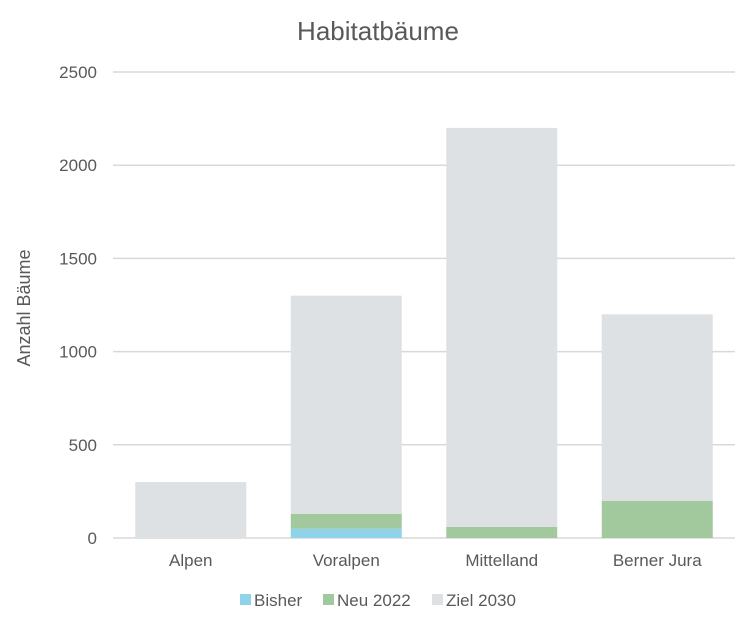 This screenshot has height=626, width=755. What do you see at coordinates (481, 600) in the screenshot?
I see `legend-label: Ziel 2030` at bounding box center [481, 600].